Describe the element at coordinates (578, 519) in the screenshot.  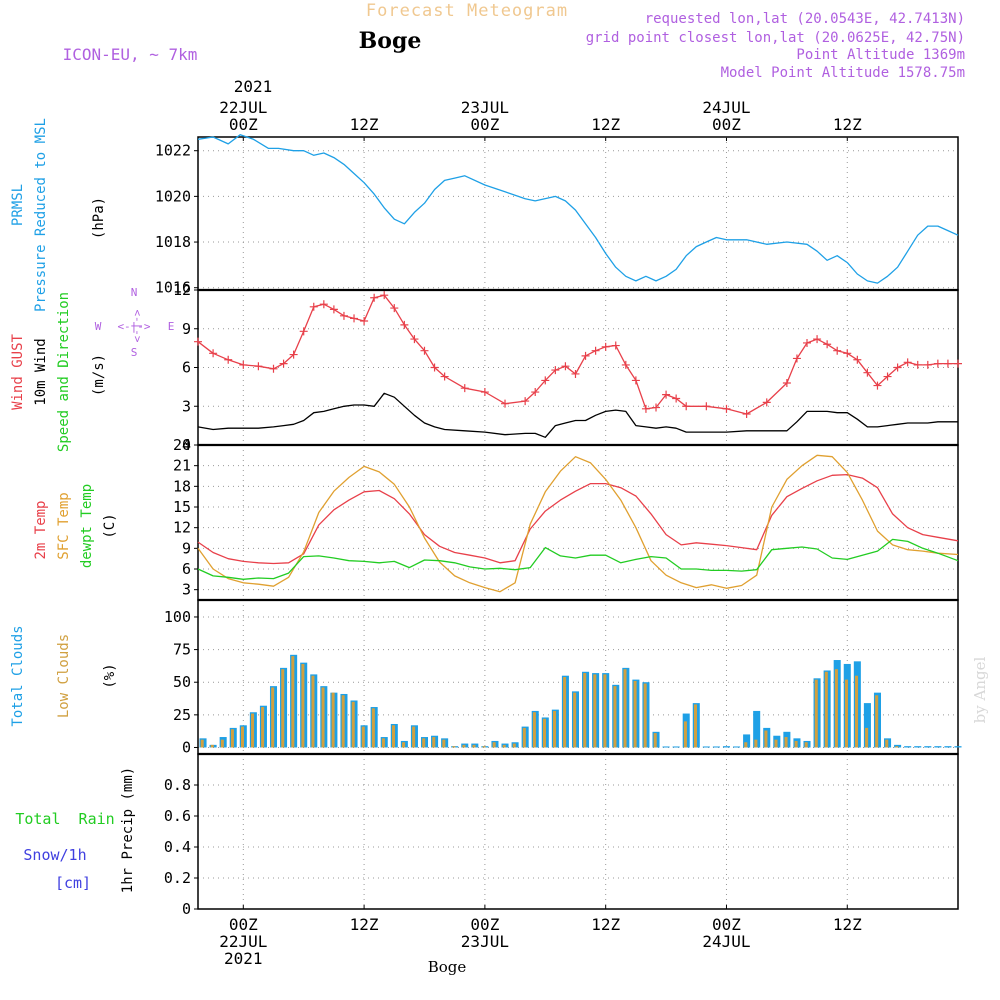
I see `temp2m-line` at that location.